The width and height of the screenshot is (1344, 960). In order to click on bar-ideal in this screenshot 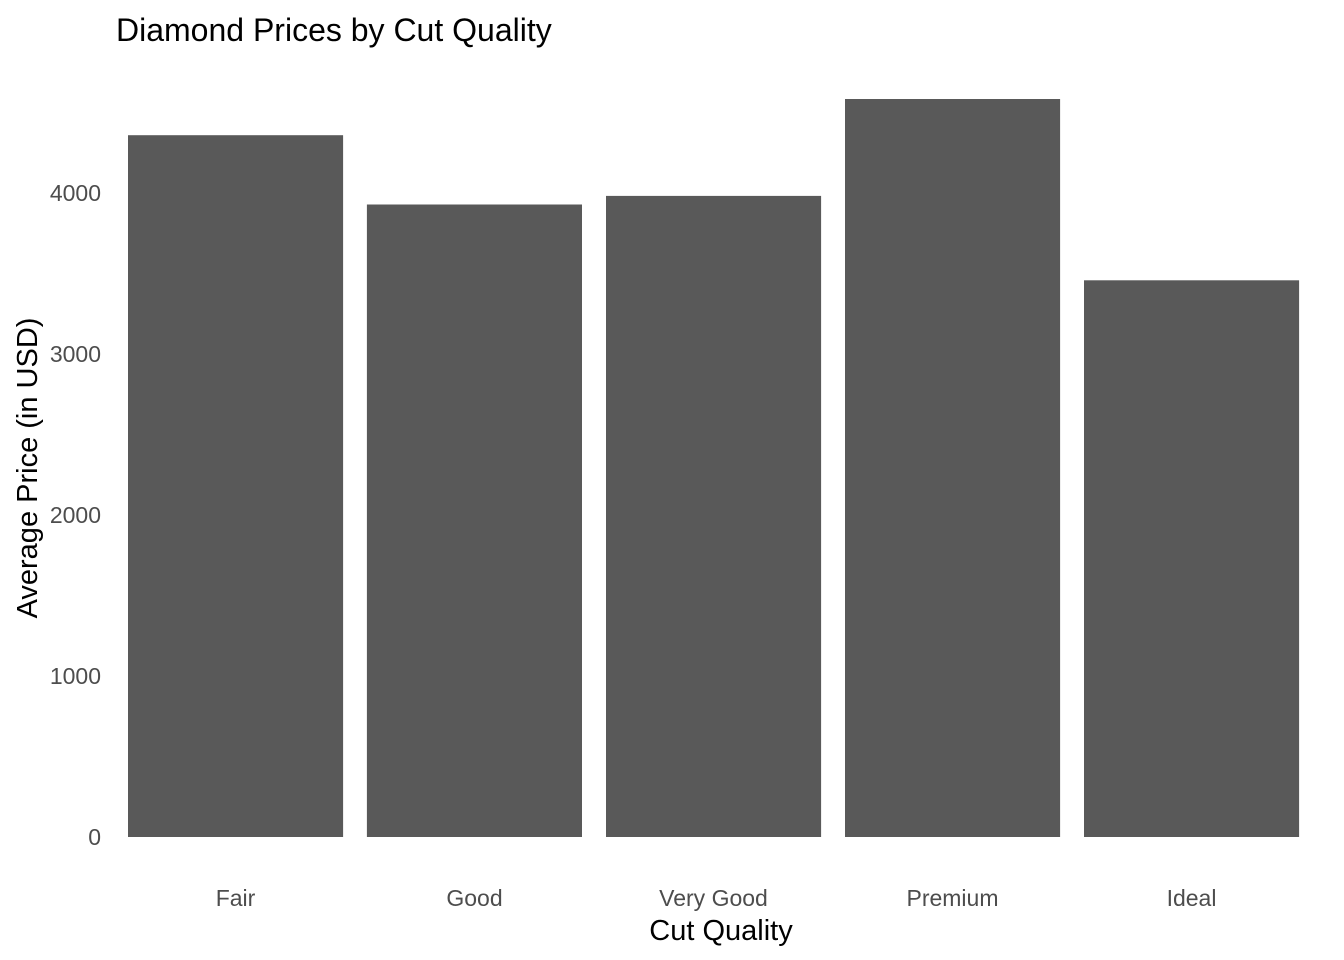, I will do `click(1192, 558)`.